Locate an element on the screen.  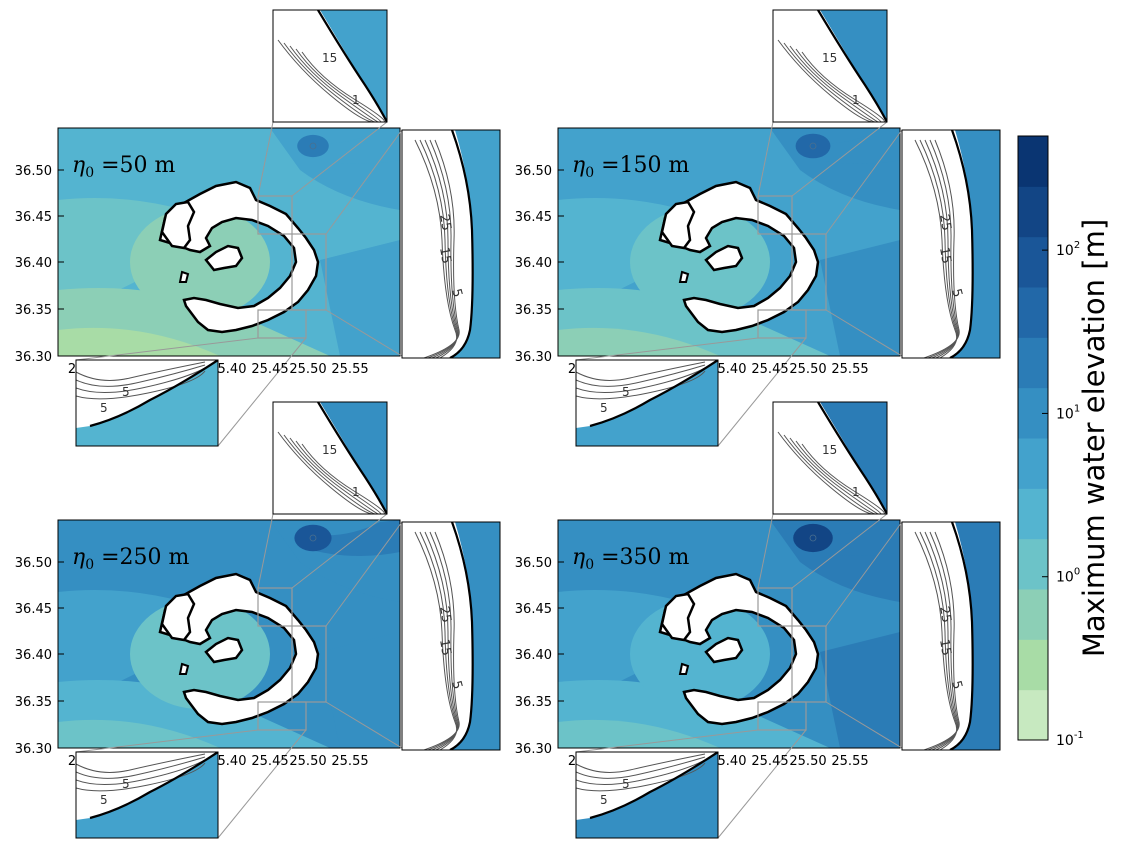
tick-exponent: 1 is located at coordinates (1077, 408).